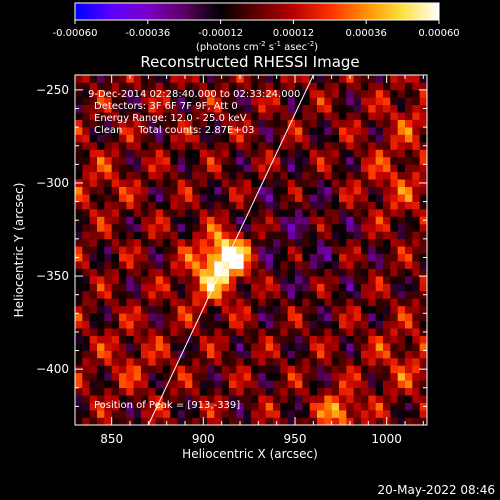 The width and height of the screenshot is (500, 500). Describe the element at coordinates (293, 33) in the screenshot. I see `colorbar-tick-label: 0.00012` at that location.